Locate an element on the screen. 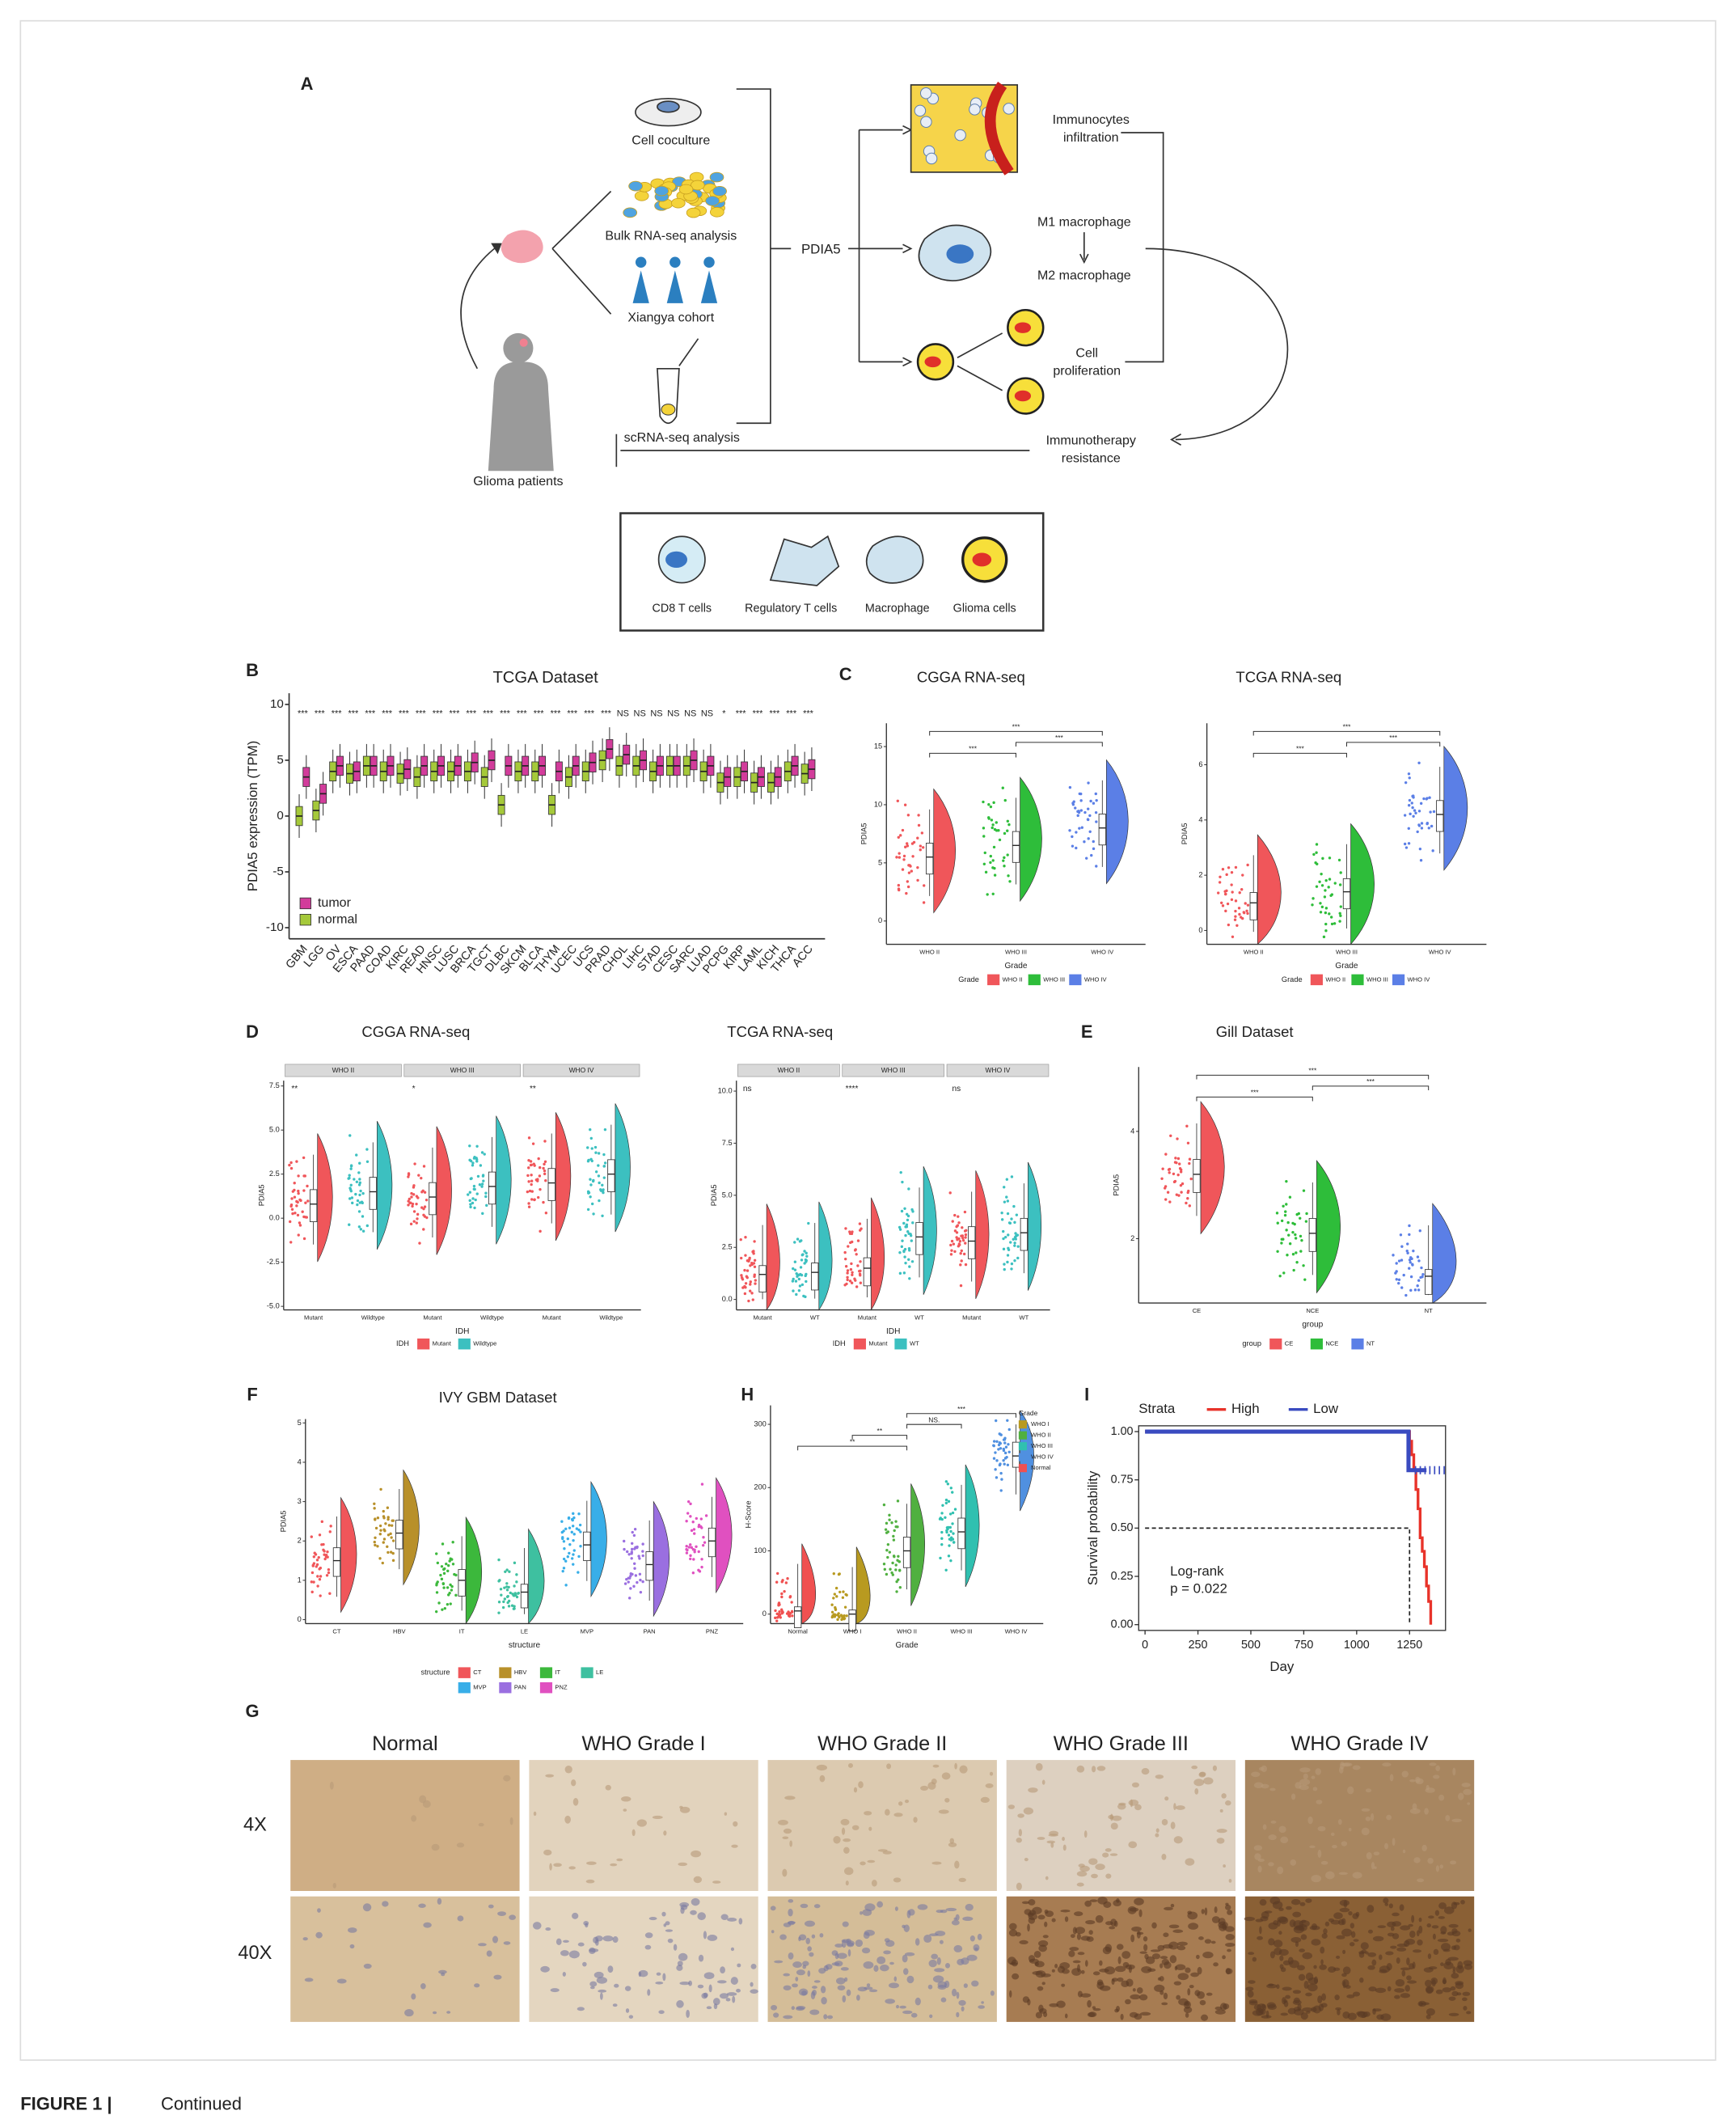 The width and height of the screenshot is (1736, 2115). legend-label: WHO II is located at coordinates (1013, 979).